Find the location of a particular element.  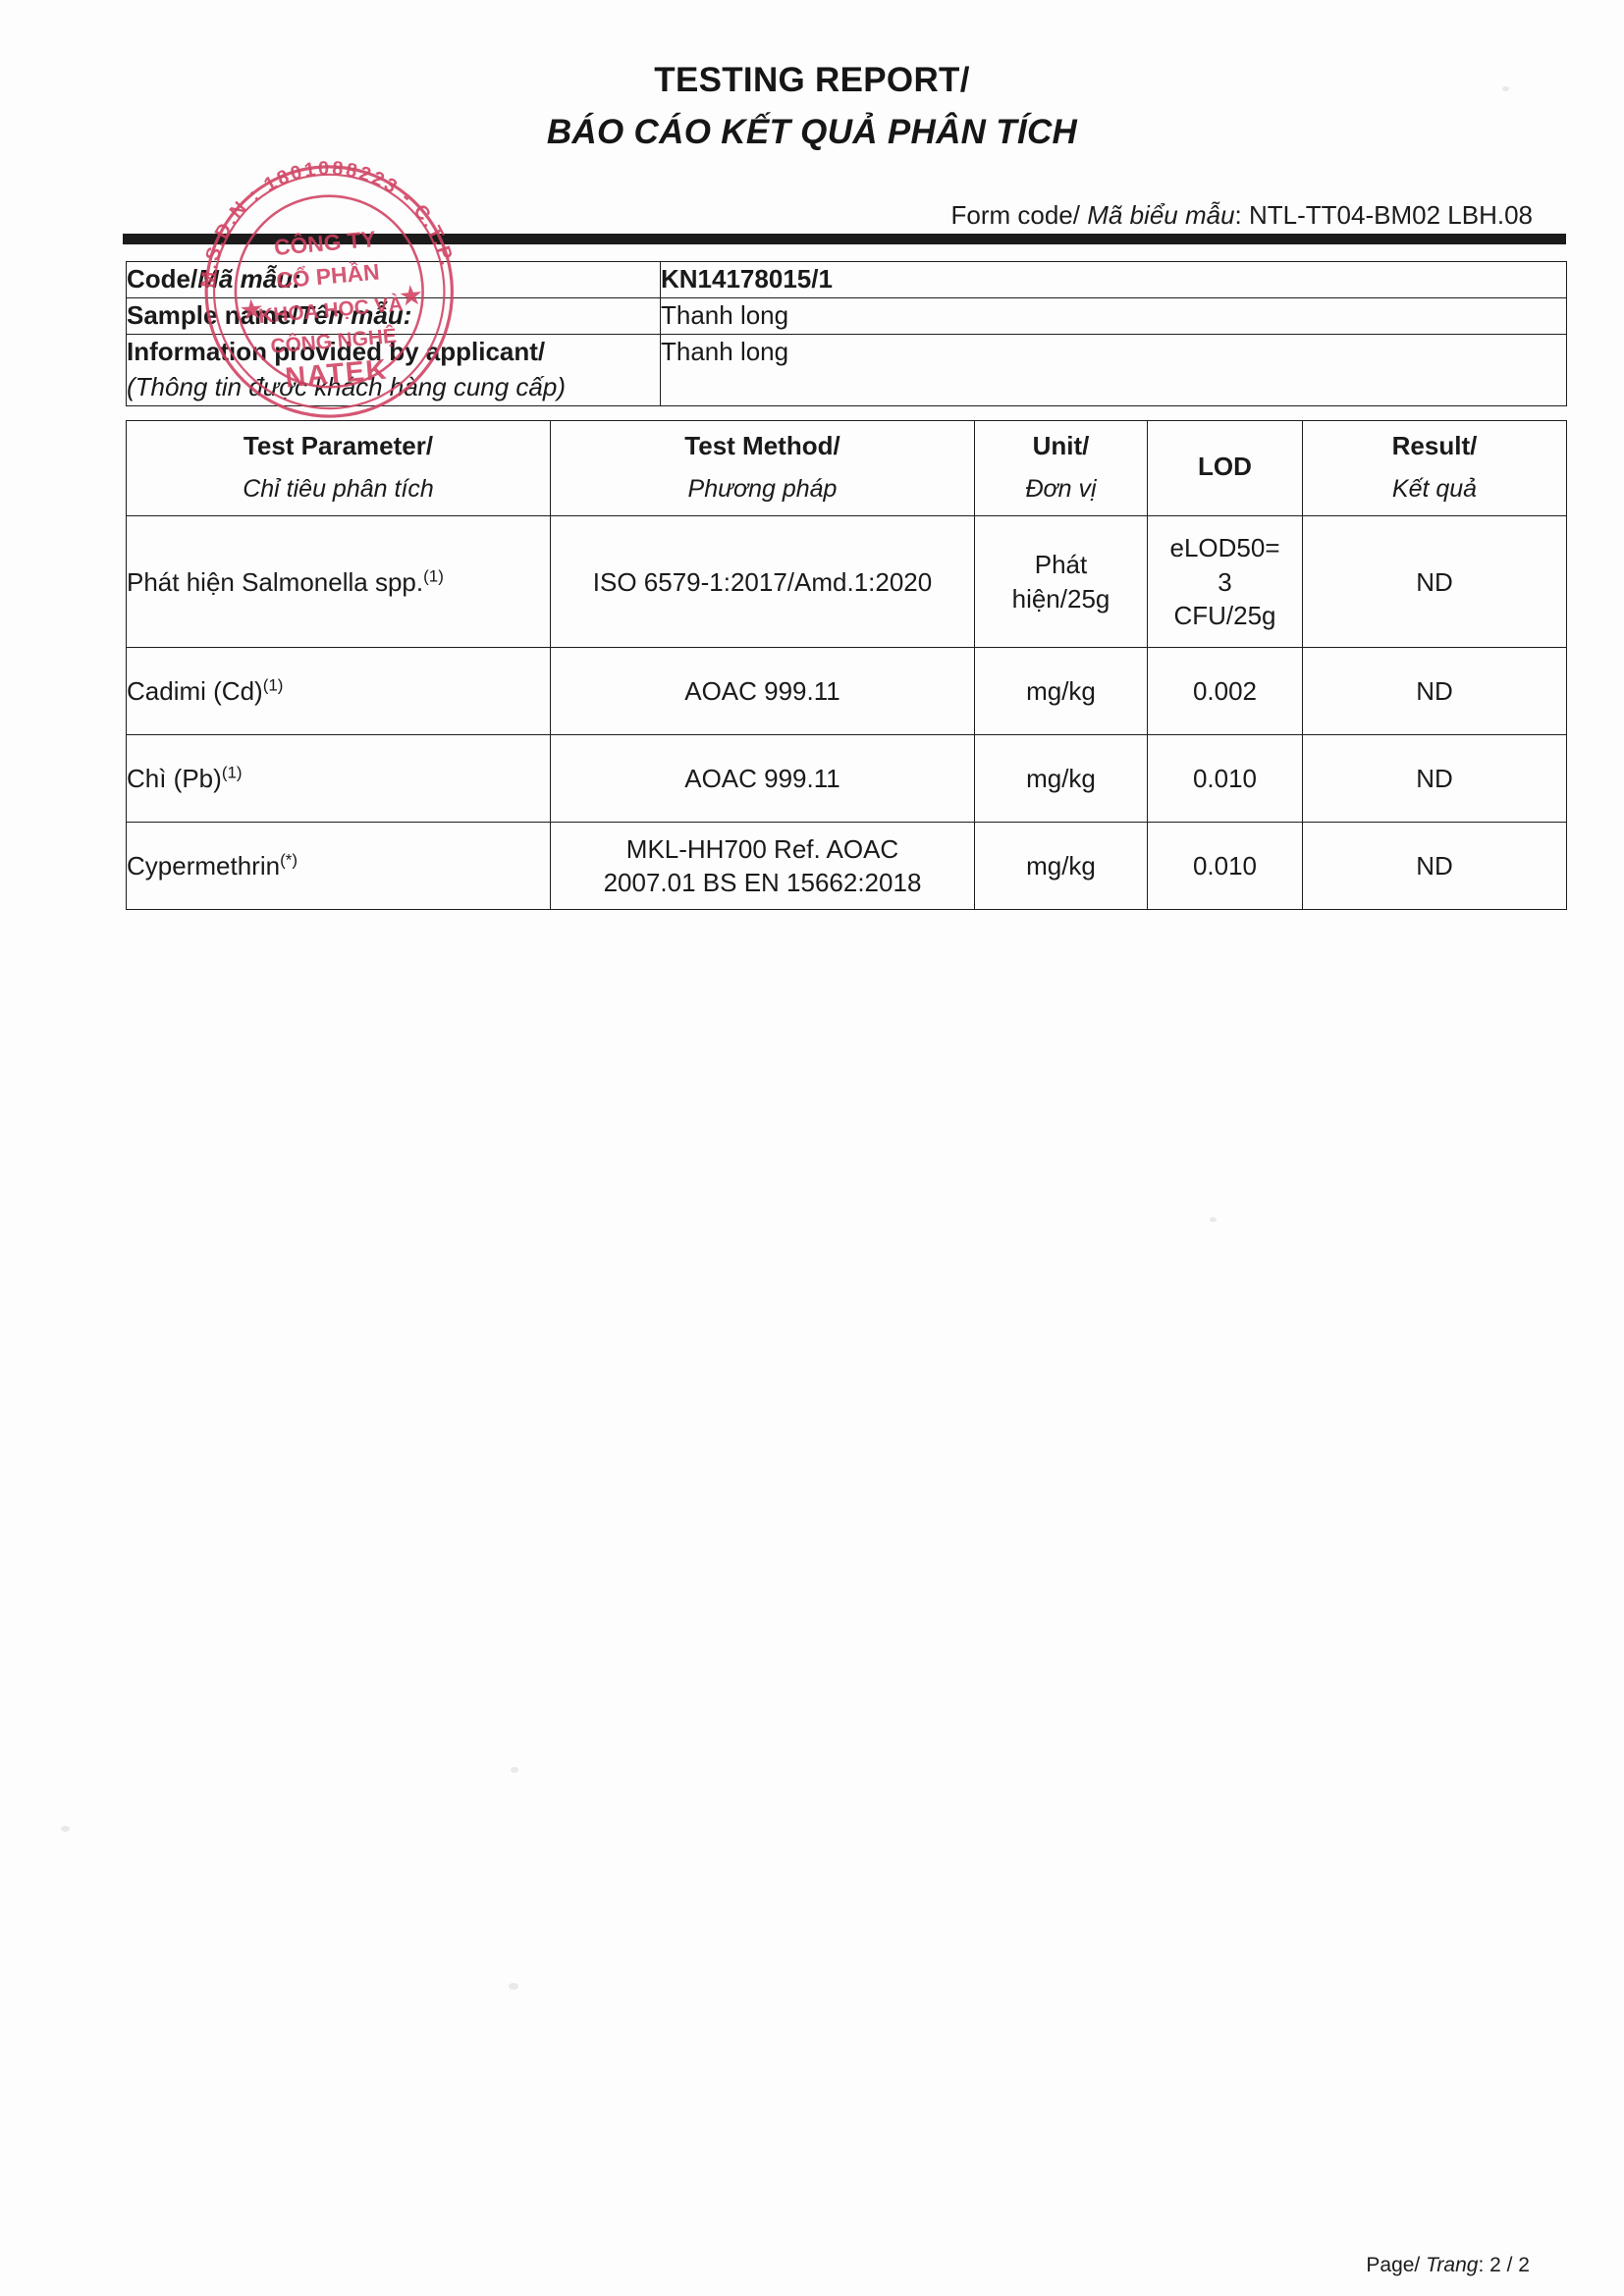

form-code-label-vi: Mã biểu mẫu is located at coordinates (1161, 215).